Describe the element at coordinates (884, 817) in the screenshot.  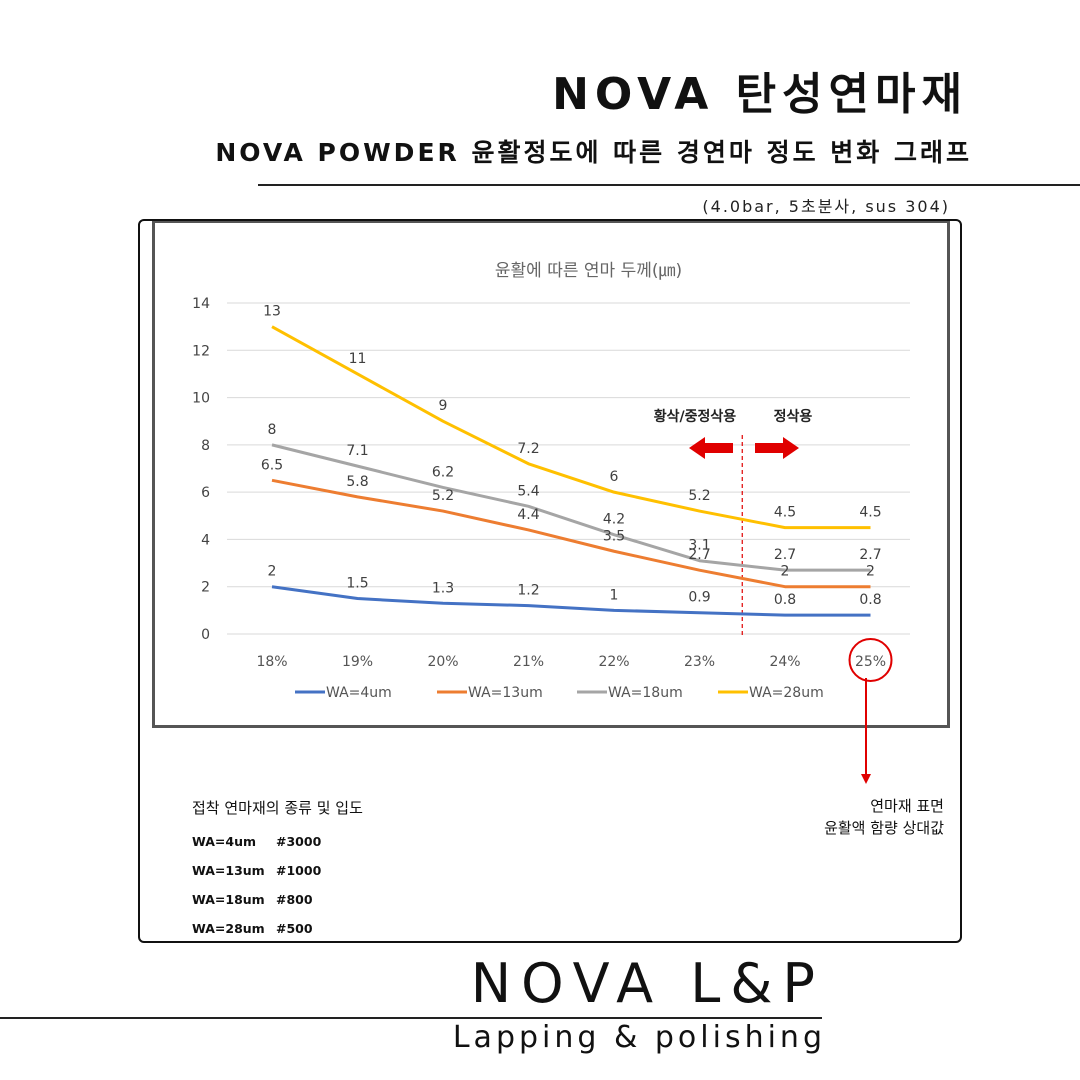
I see `x-axis-explanation: 연마재 표면 윤활액 함량 상대값` at that location.